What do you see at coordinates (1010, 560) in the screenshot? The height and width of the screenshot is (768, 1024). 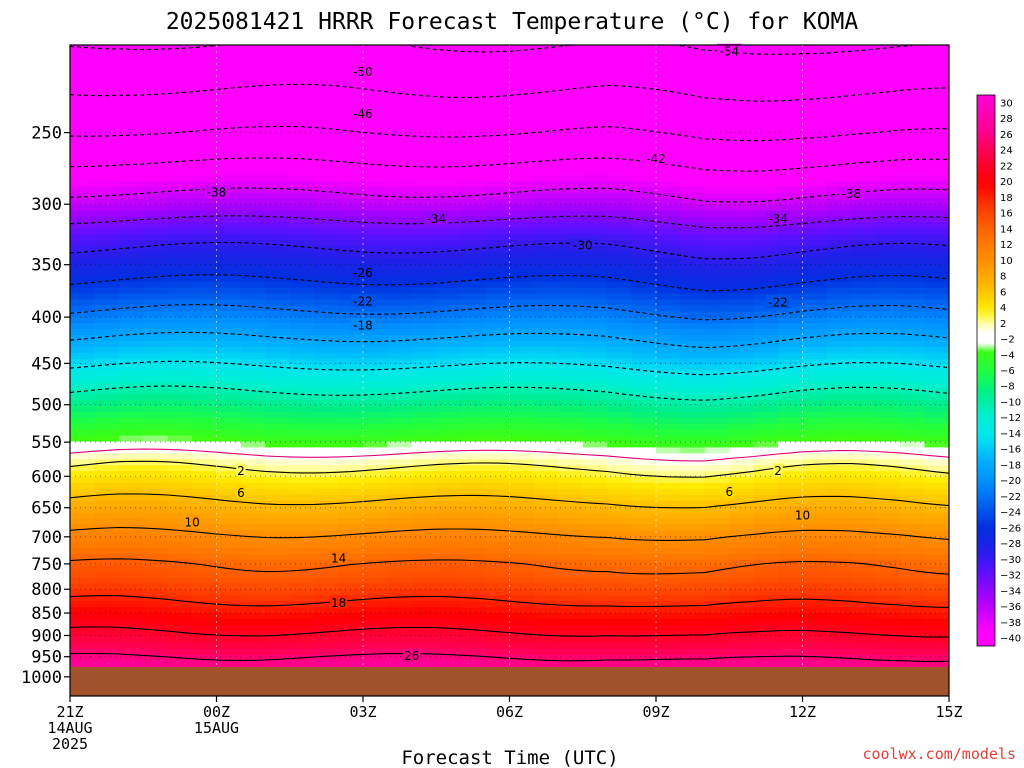 I see `colorbar-tick-label: −30` at bounding box center [1010, 560].